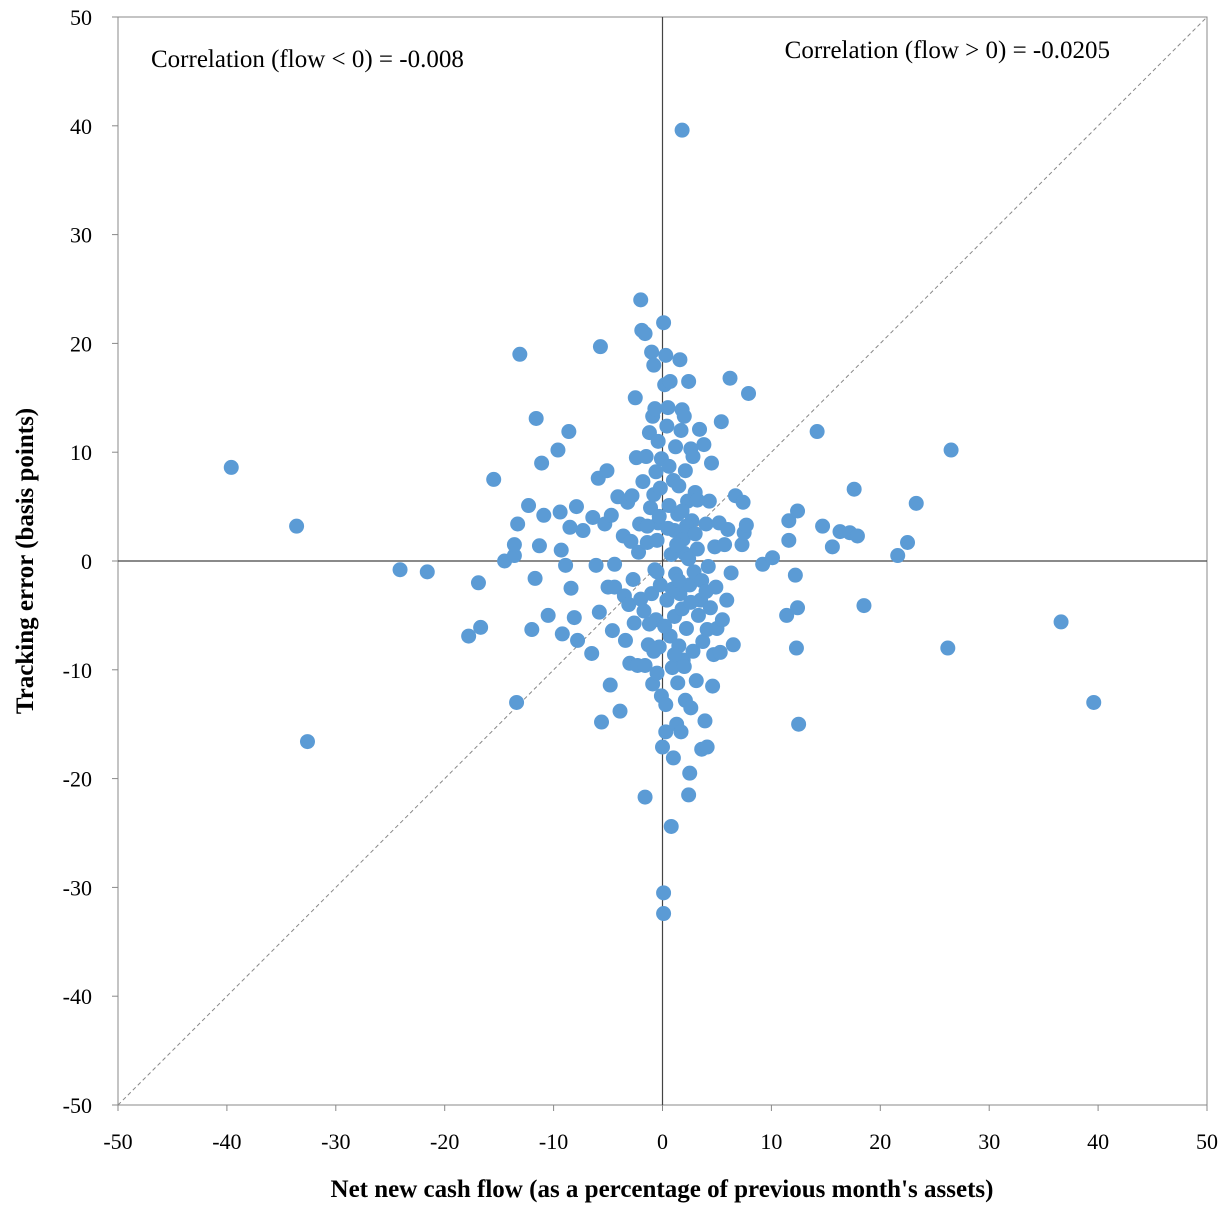 The width and height of the screenshot is (1228, 1217). I want to click on x-tick-label: -20, so click(444, 1141).